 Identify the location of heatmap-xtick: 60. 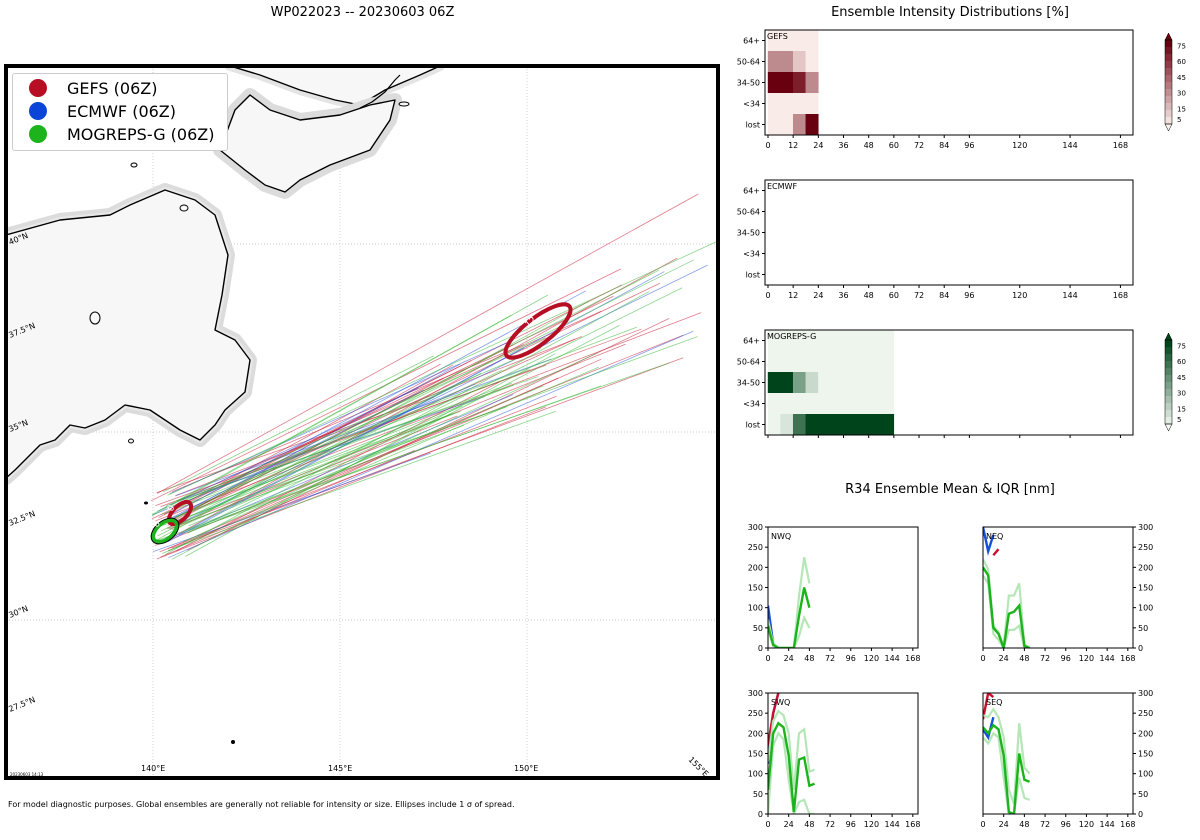
(894, 145).